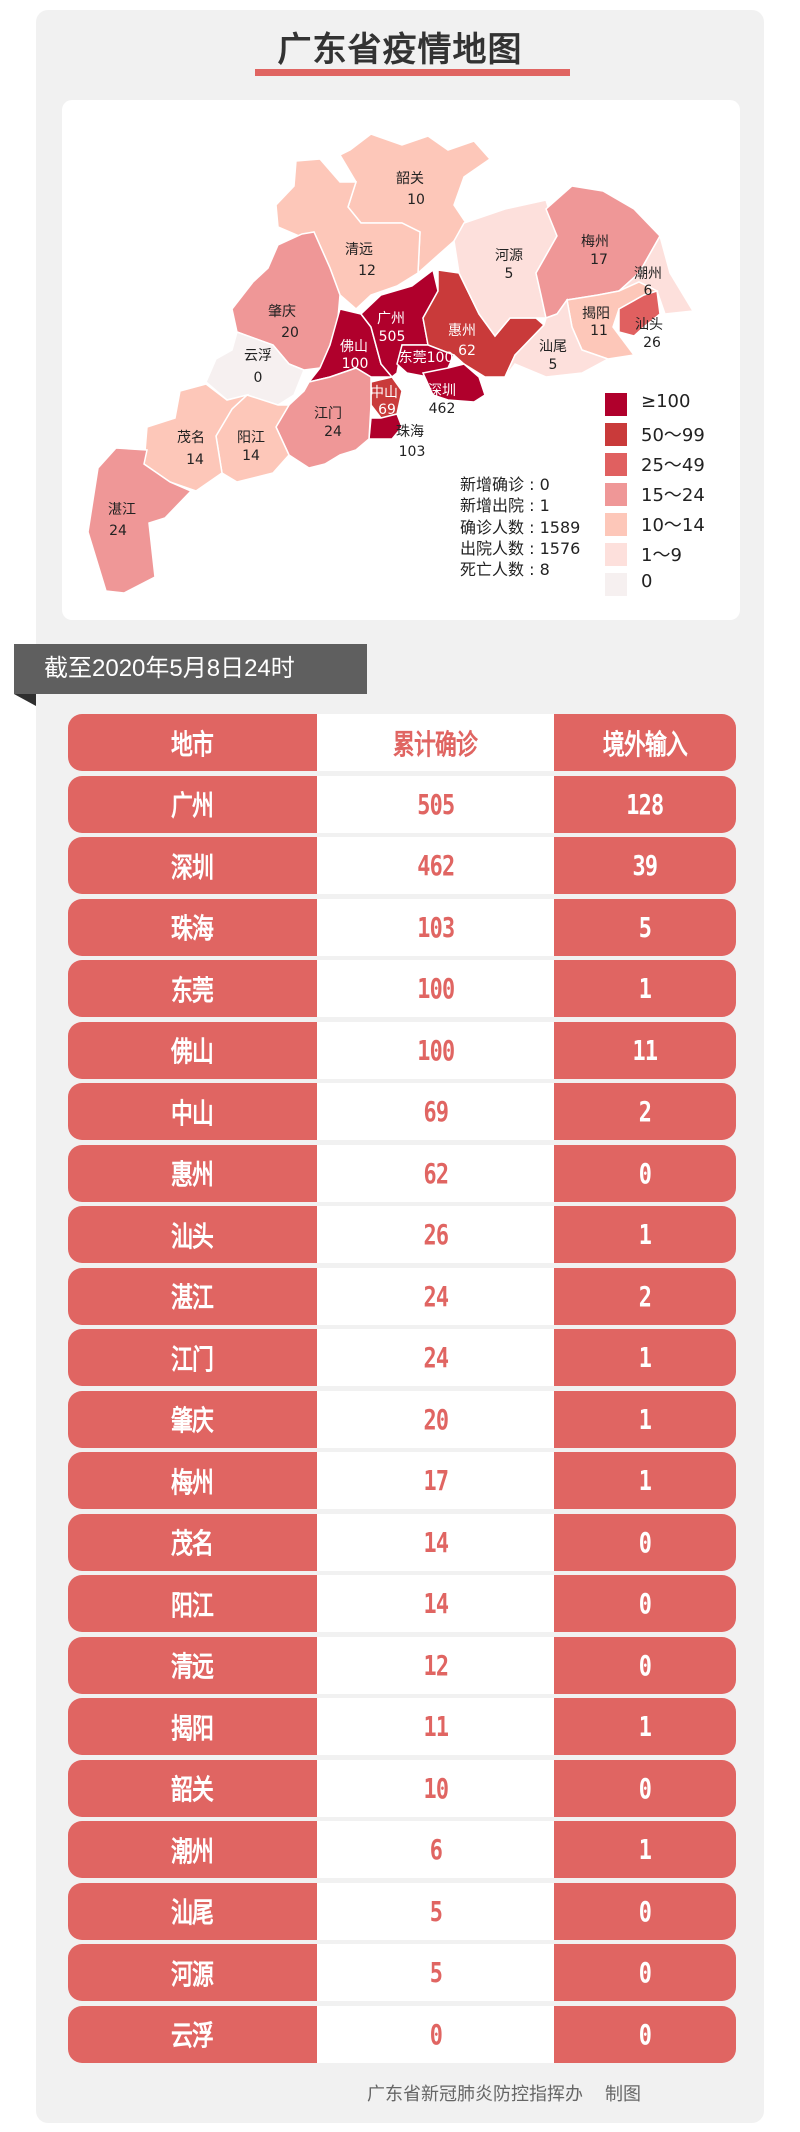  Describe the element at coordinates (192, 1173) in the screenshot. I see `cell-city: 惠州` at that location.